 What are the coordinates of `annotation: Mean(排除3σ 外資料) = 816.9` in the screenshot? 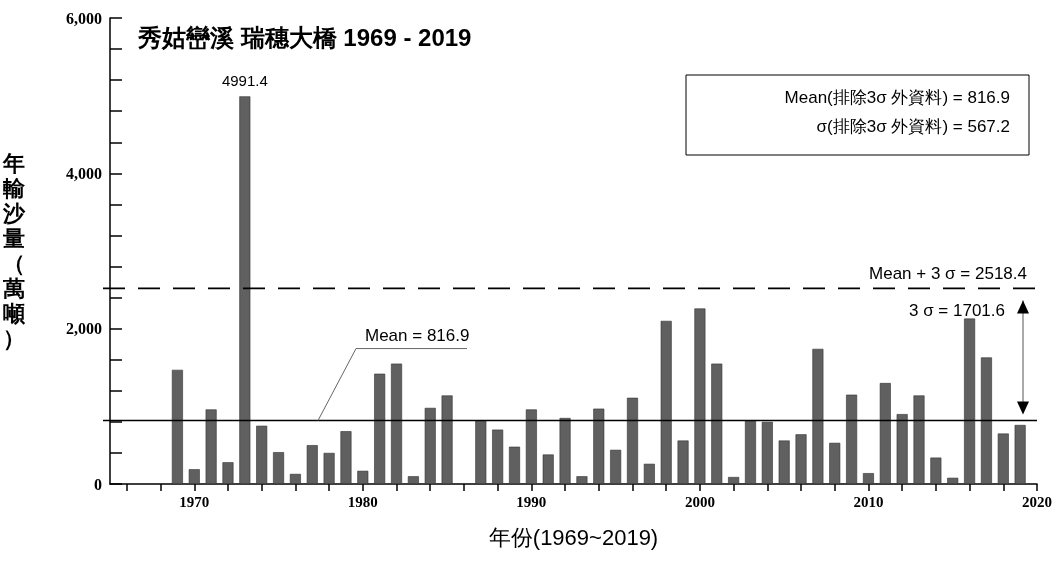 It's located at (897, 97).